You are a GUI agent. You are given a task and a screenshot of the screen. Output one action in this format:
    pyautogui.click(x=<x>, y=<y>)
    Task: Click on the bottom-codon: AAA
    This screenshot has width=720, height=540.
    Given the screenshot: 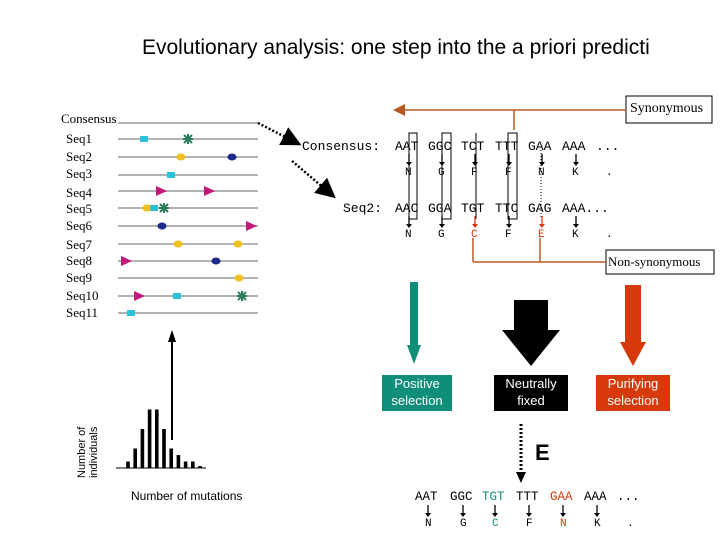 What is the action you would take?
    pyautogui.click(x=595, y=497)
    